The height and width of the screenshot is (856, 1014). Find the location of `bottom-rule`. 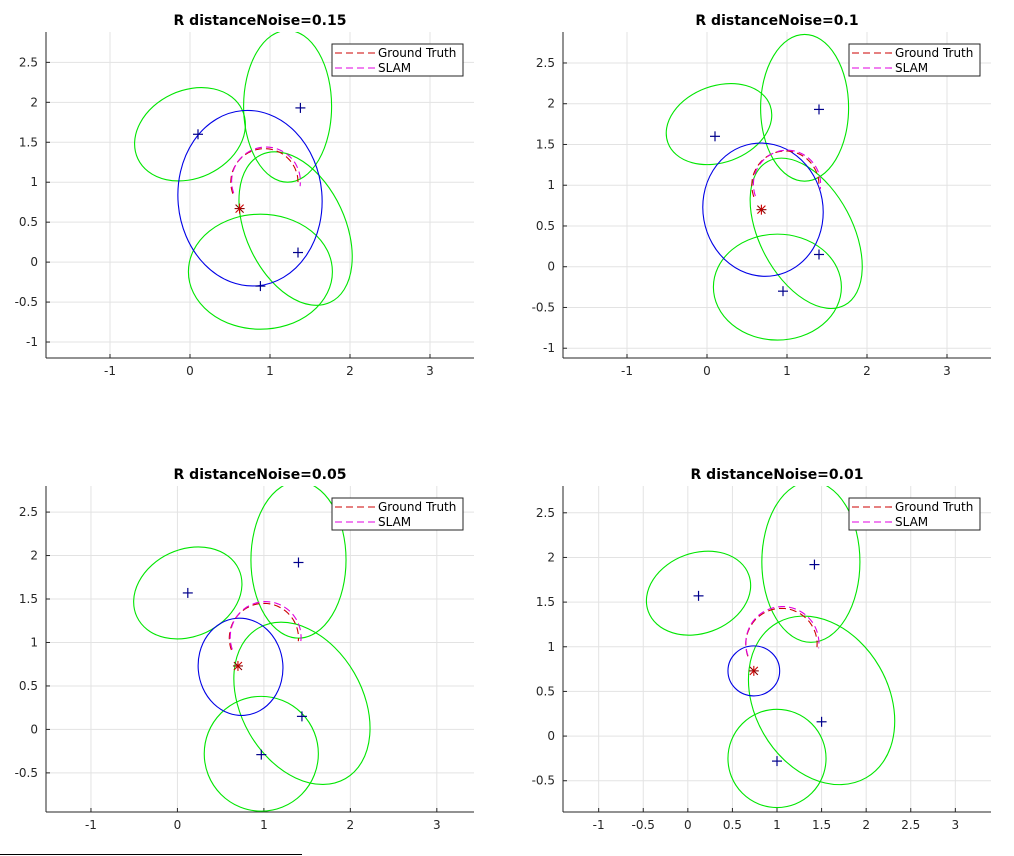

bottom-rule is located at coordinates (151, 854).